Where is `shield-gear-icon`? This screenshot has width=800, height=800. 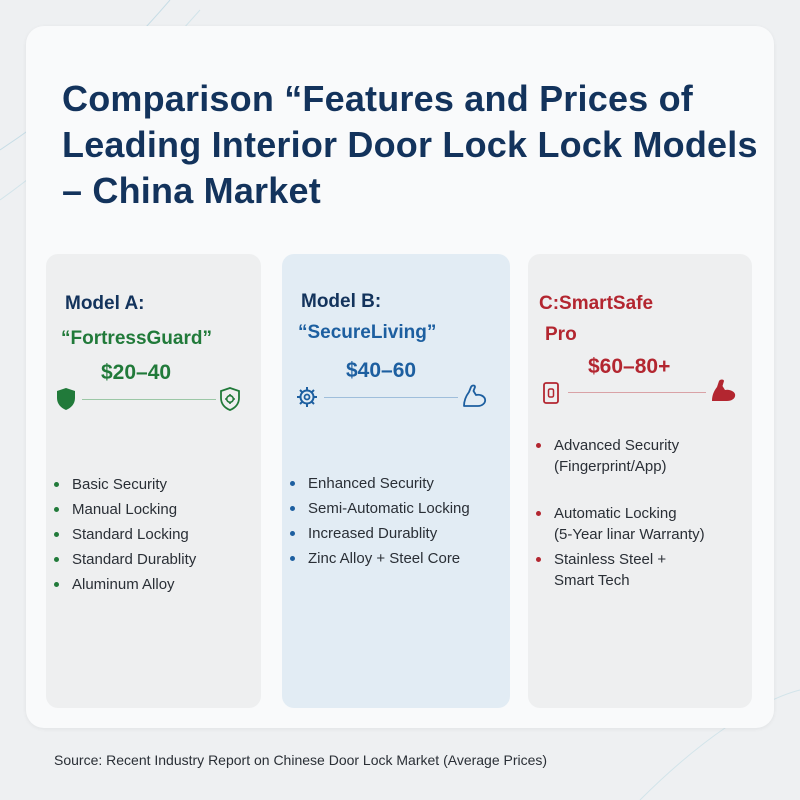 shield-gear-icon is located at coordinates (230, 399).